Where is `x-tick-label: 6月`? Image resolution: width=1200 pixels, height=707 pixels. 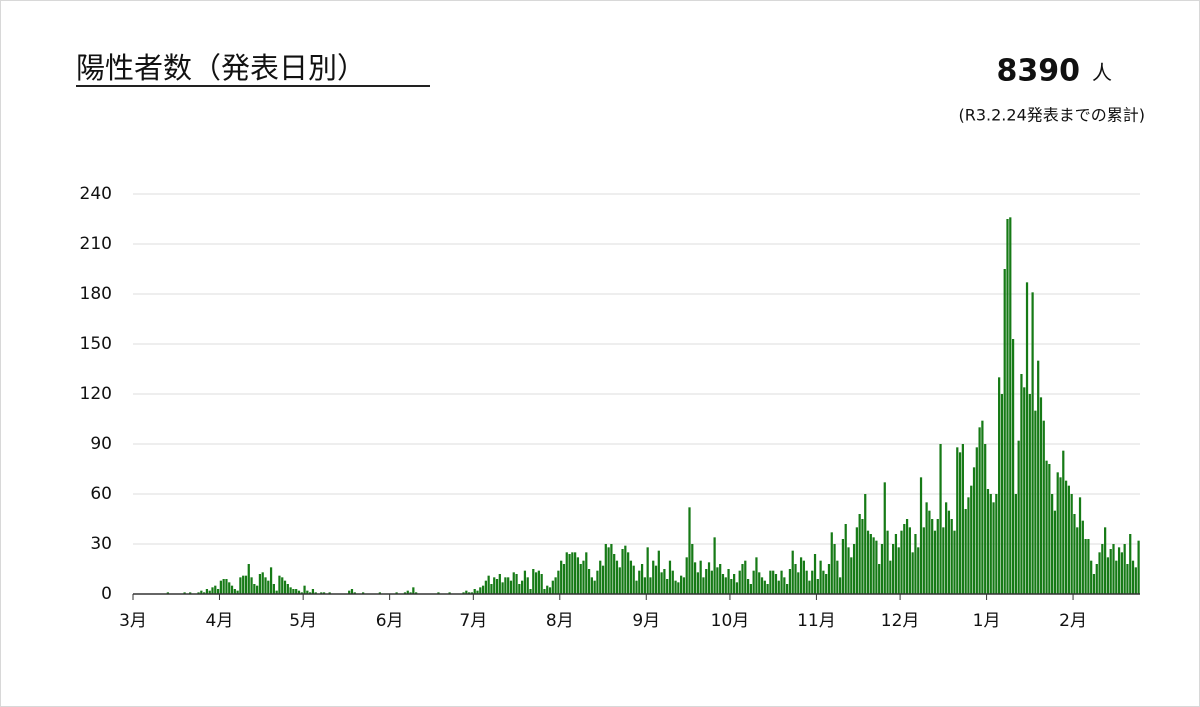
x-tick-label: 6月 is located at coordinates (390, 621).